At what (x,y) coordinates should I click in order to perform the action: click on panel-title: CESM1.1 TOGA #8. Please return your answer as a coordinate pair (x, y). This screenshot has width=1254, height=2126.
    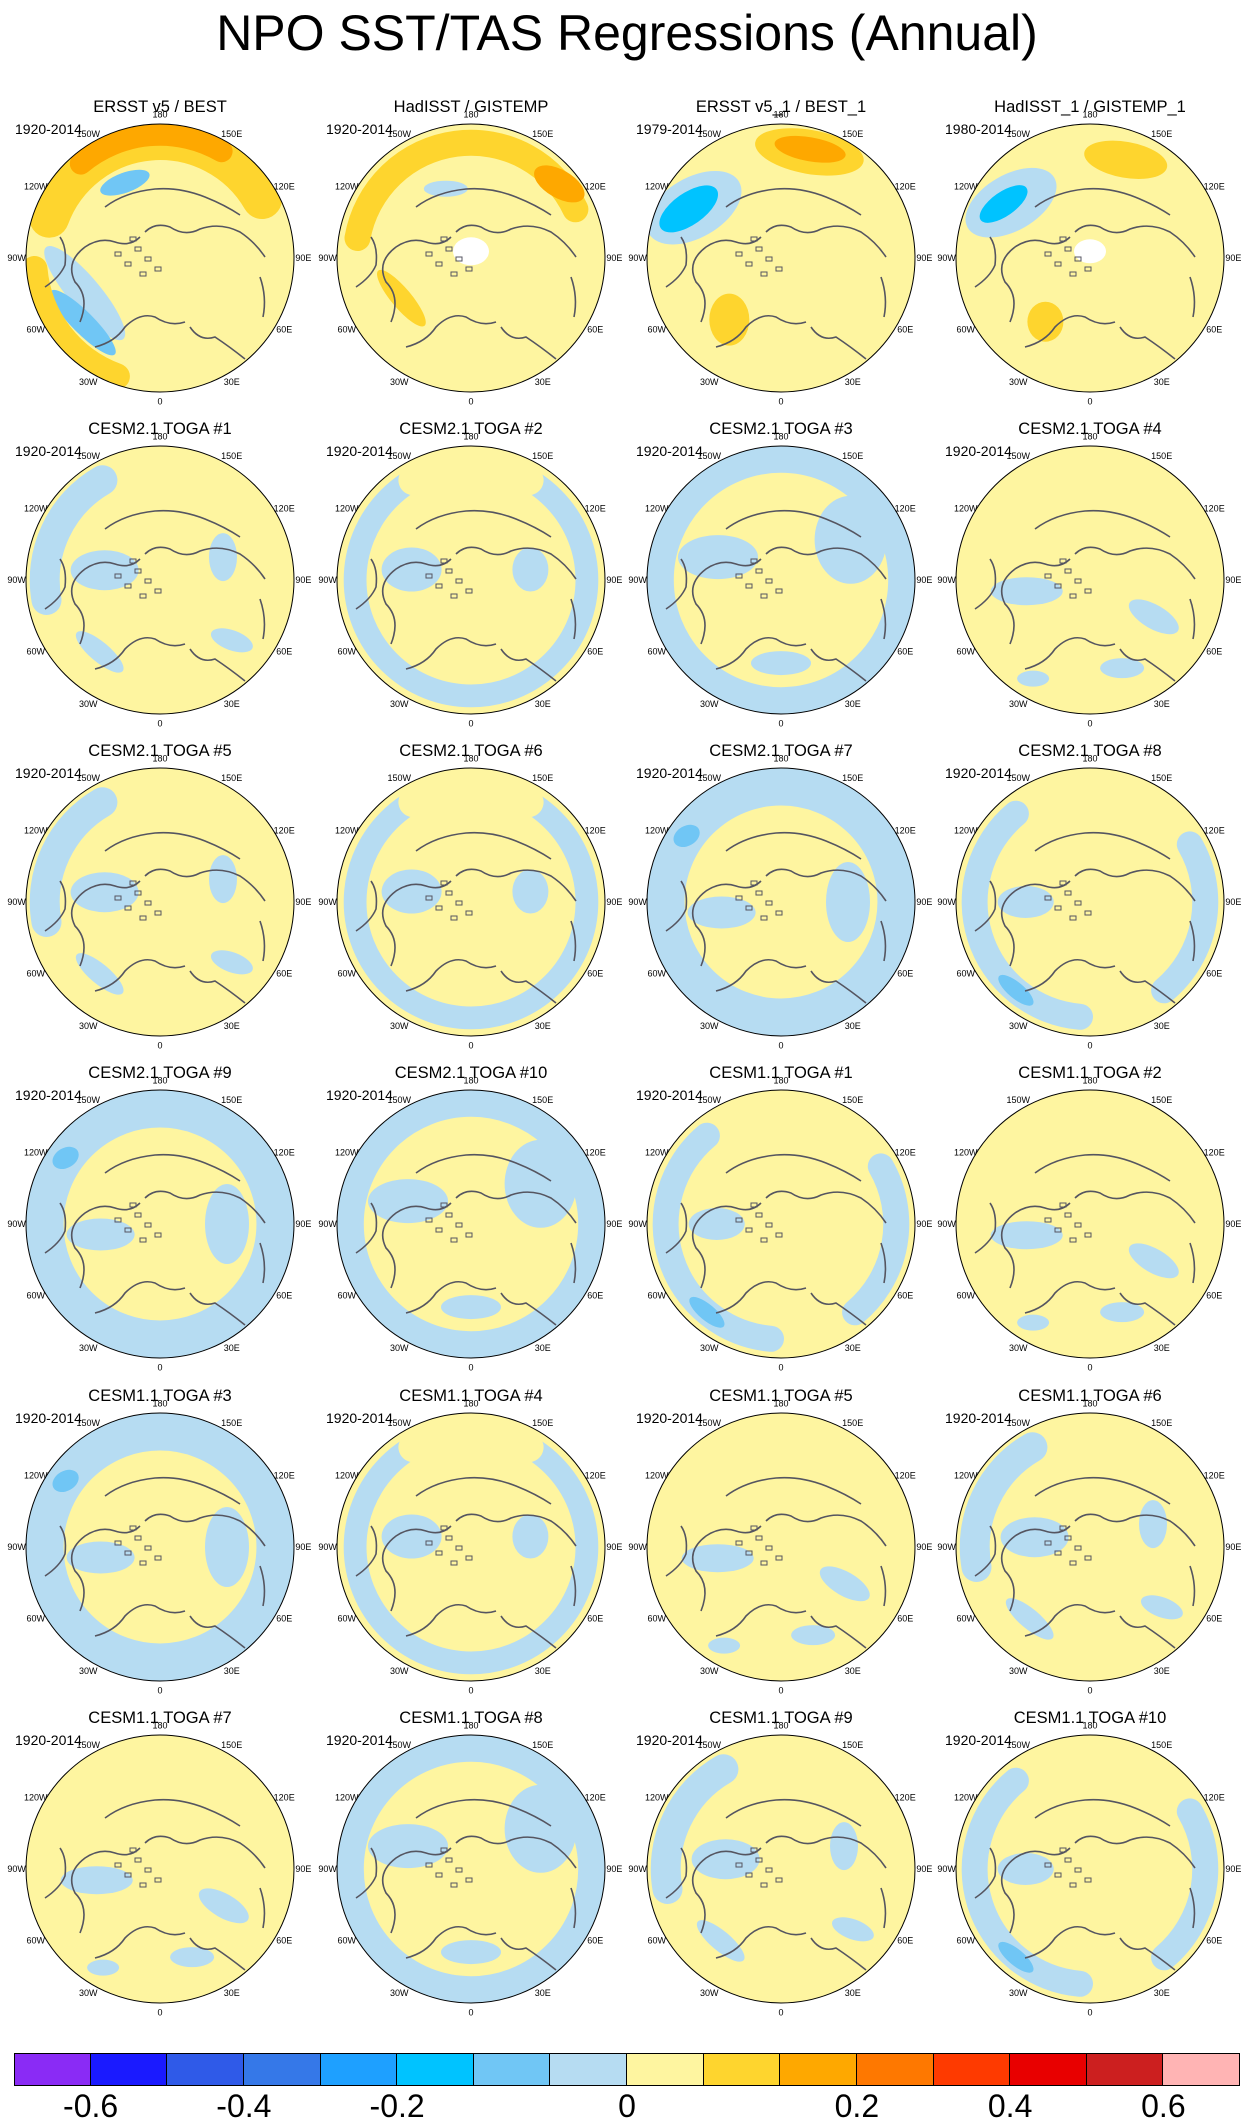
    Looking at the image, I should click on (471, 1718).